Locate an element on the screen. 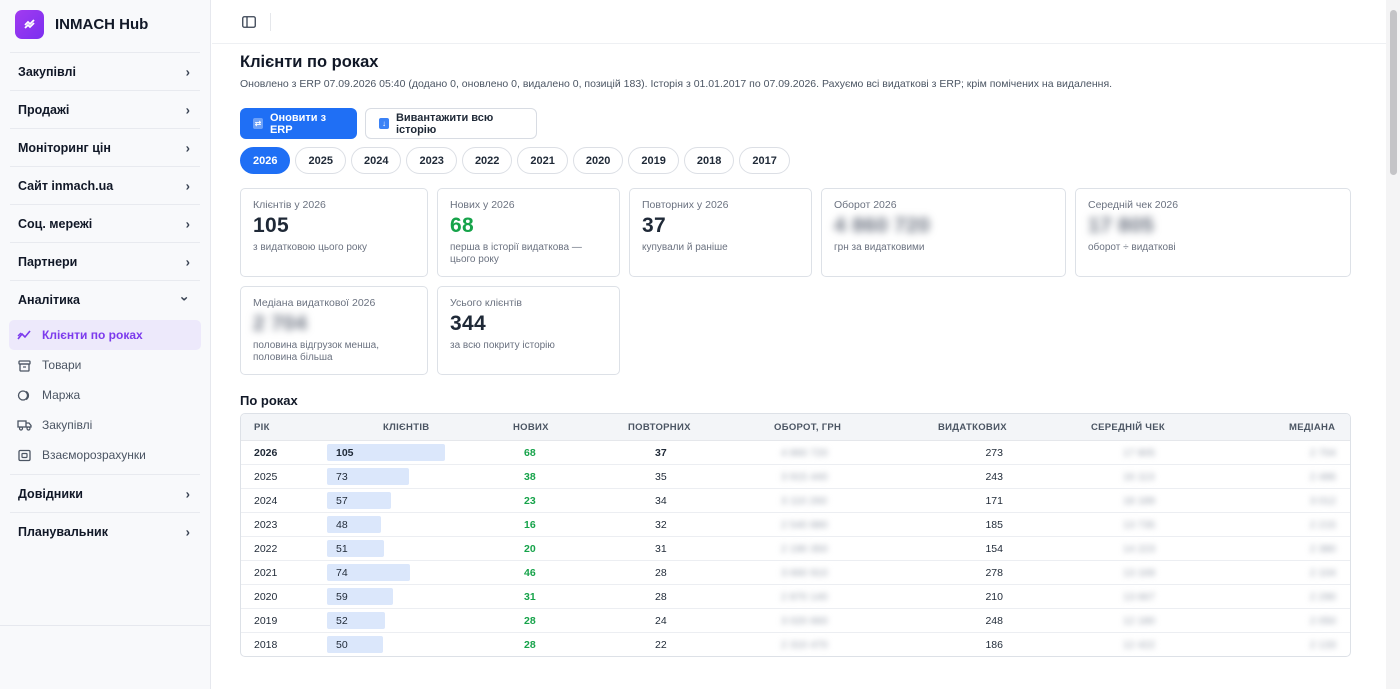  col-repeat: ПОВТОРНИХ is located at coordinates (659, 427).